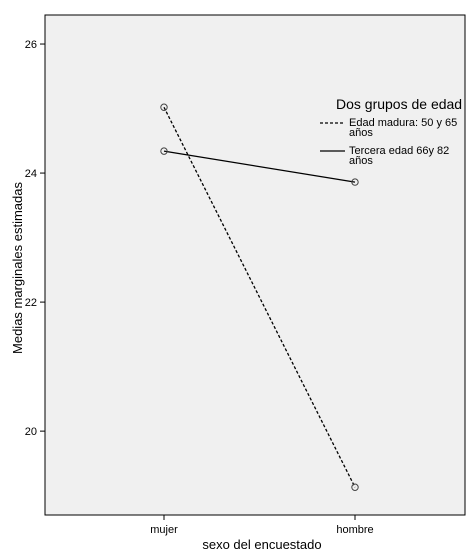  I want to click on y-tick-label: 20, so click(31, 432).